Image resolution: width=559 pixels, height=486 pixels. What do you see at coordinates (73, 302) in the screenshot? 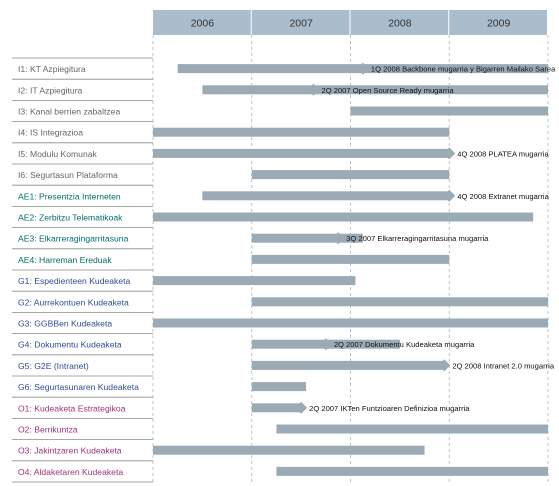
I see `row-label: G2: Aurrekontuen Kudeaketa` at bounding box center [73, 302].